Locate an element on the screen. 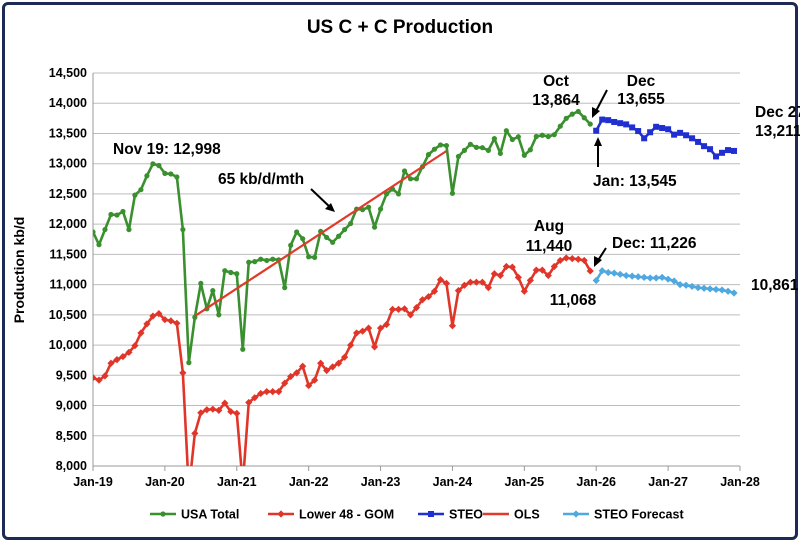 The width and height of the screenshot is (800, 542). legend-label: OLS is located at coordinates (527, 515).